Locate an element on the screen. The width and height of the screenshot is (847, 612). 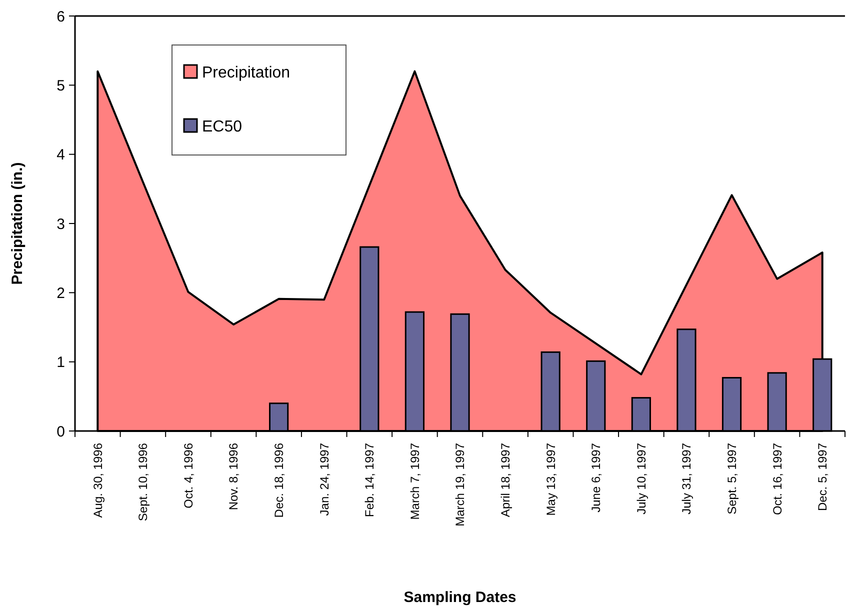
y-tick-label: 1 is located at coordinates (60, 363).